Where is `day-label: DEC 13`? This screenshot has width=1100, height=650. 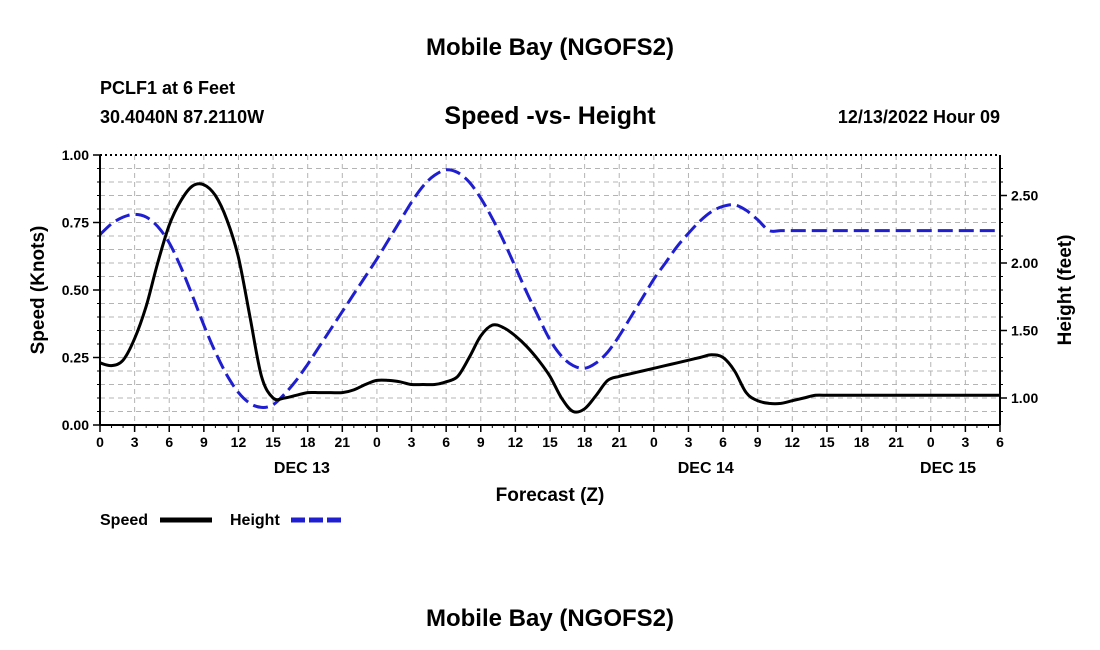
day-label: DEC 13 is located at coordinates (302, 468).